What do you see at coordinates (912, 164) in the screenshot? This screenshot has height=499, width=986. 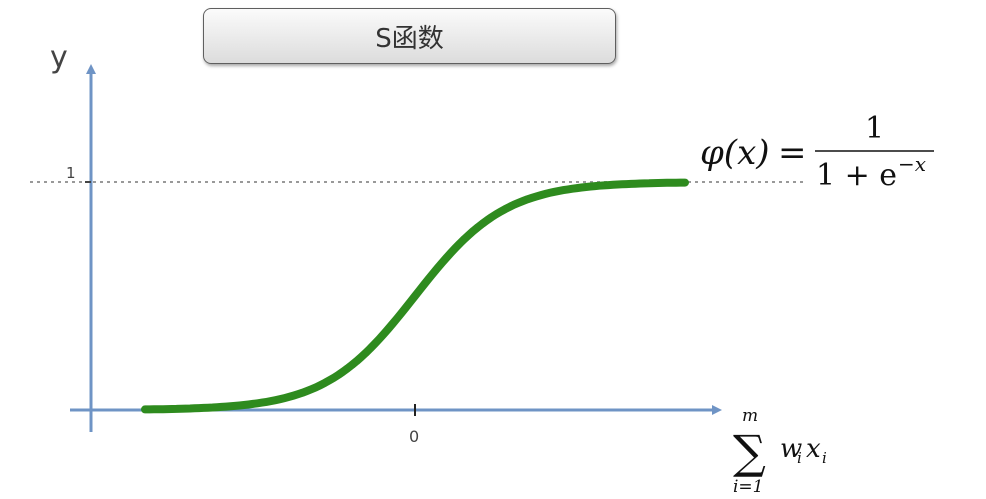 I see `formula-exponent: −x` at bounding box center [912, 164].